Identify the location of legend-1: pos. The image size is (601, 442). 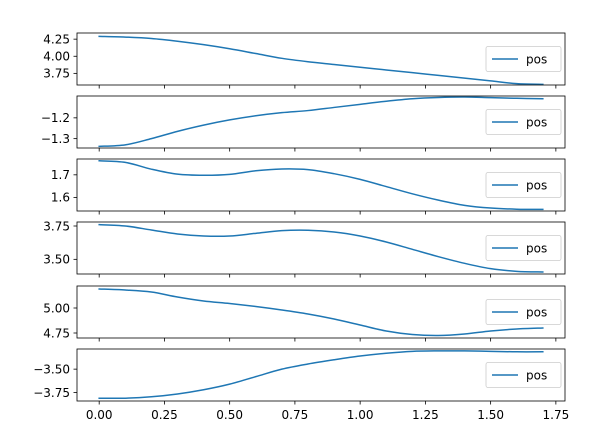
(523, 59).